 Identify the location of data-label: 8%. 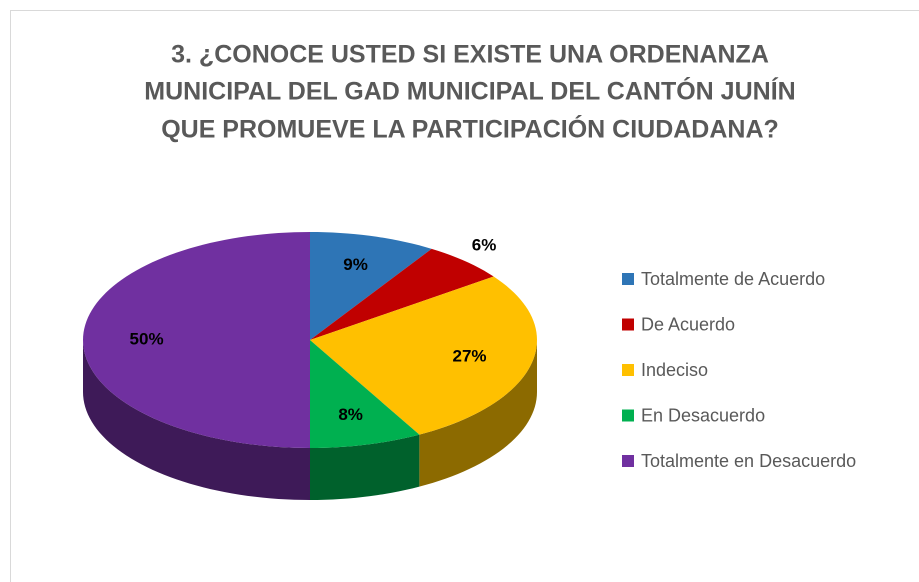
(350, 414).